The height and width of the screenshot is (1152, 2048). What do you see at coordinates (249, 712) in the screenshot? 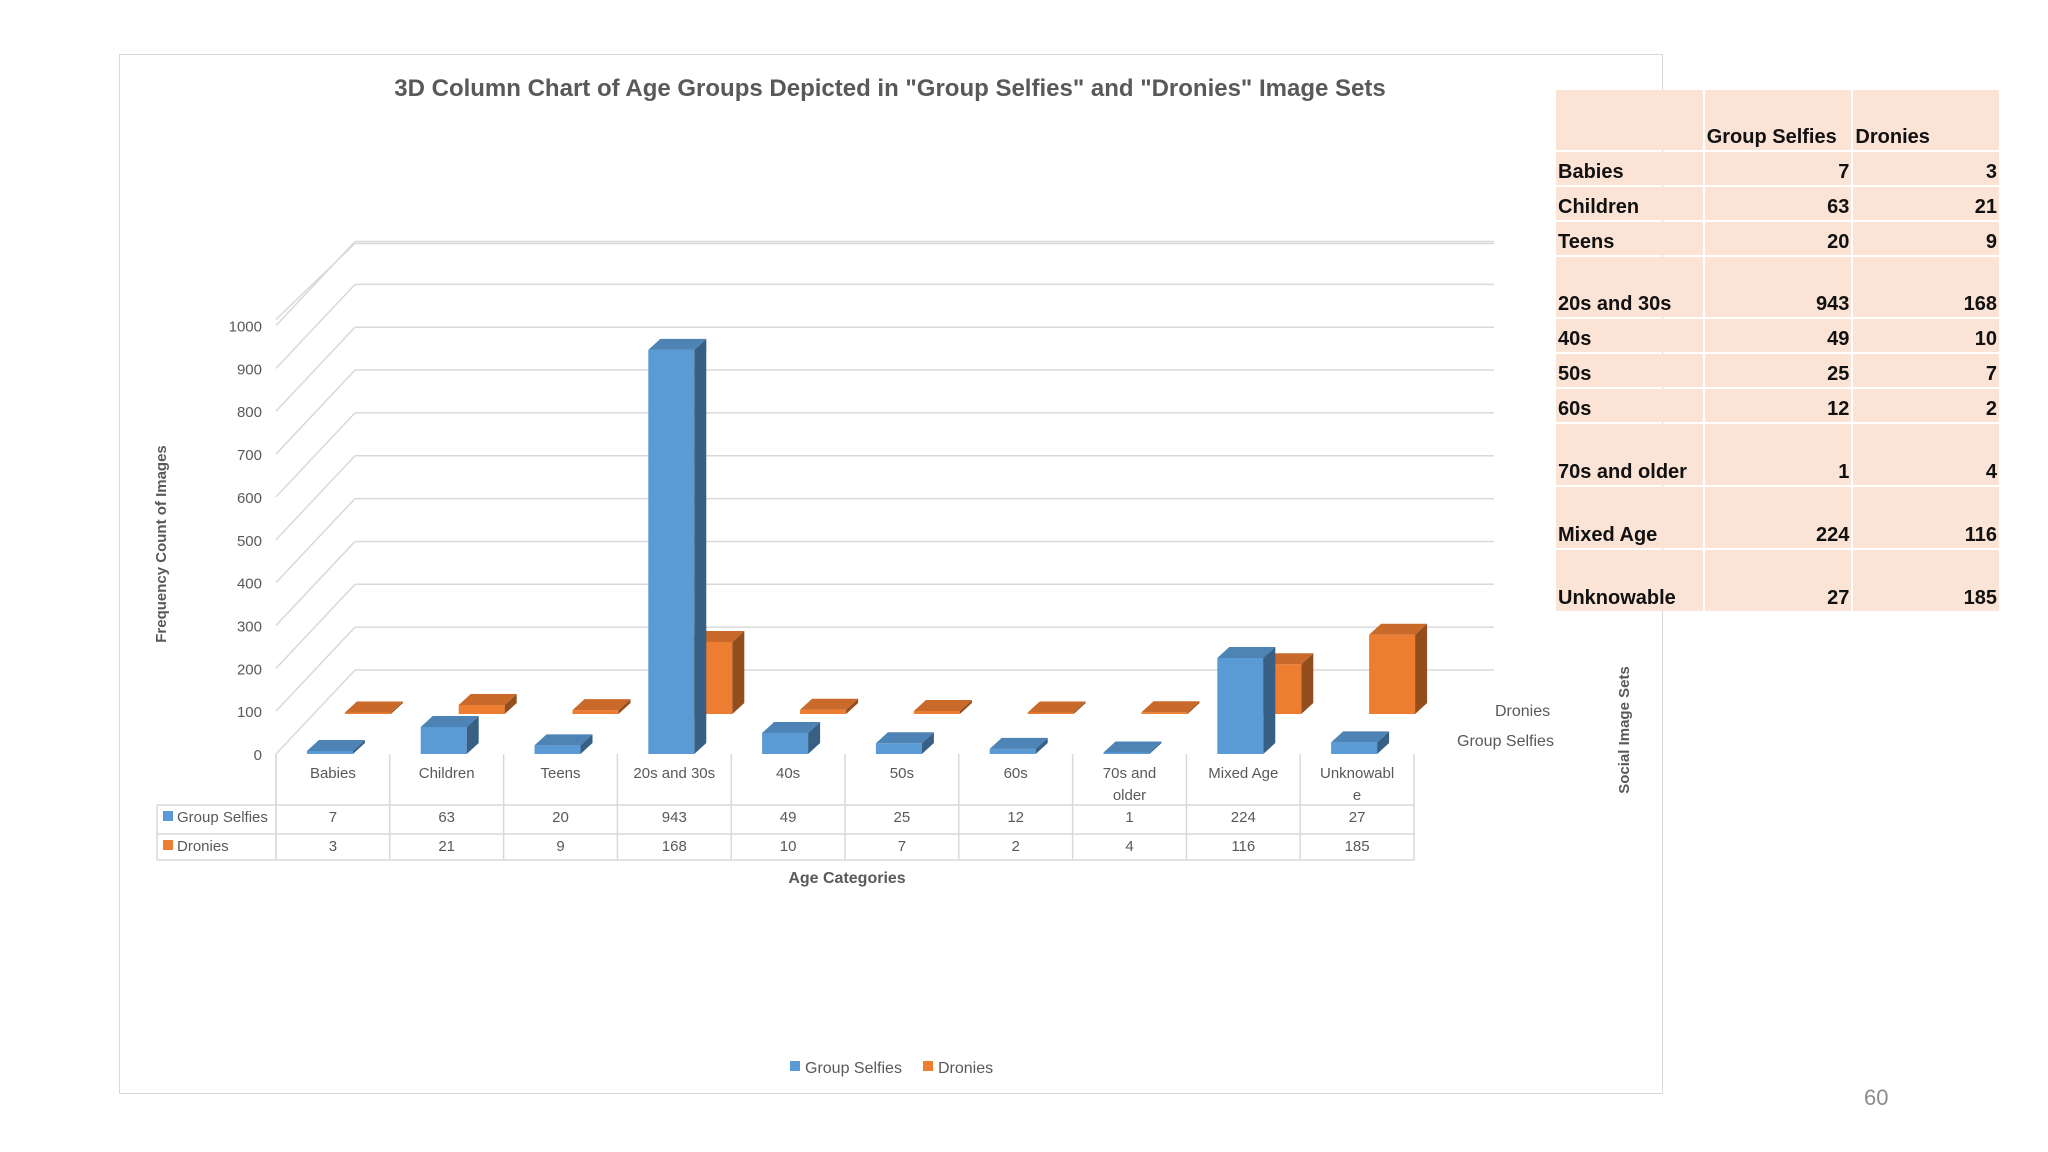
I see `y-tick-label: 100` at bounding box center [249, 712].